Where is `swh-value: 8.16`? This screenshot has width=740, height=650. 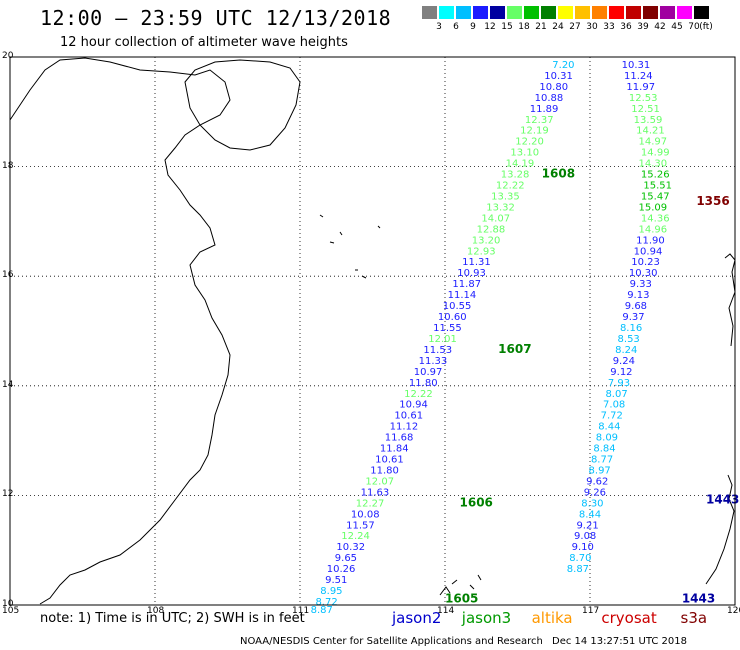 swh-value: 8.16 is located at coordinates (631, 328).